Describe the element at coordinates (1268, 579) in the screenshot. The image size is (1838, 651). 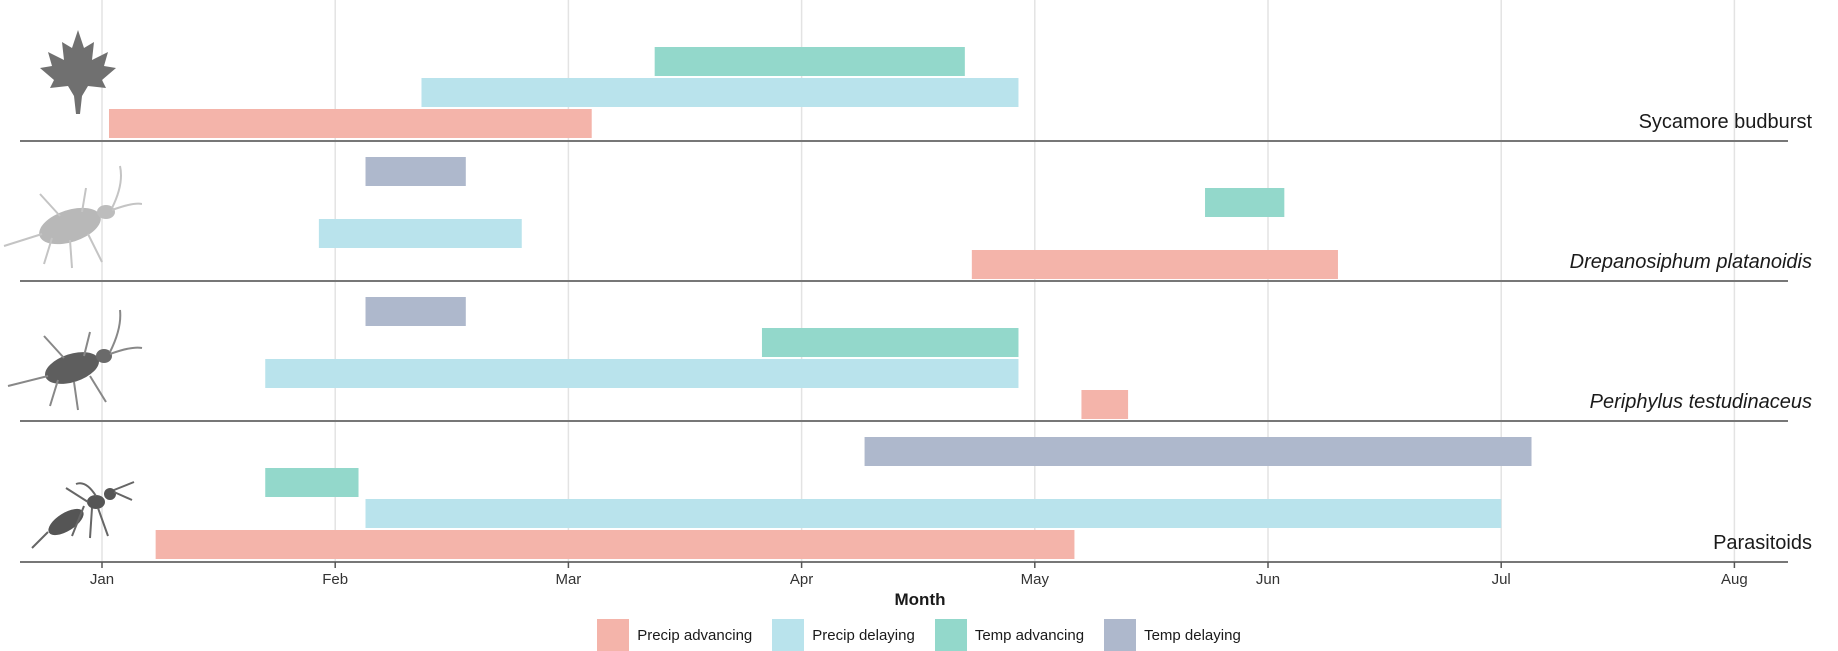
I see `x-tick-label: Jun` at that location.